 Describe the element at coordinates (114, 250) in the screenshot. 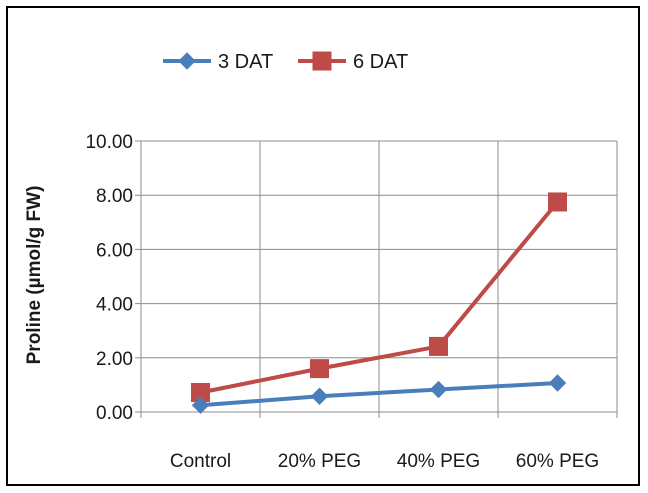

I see `y-tick-label: 6.00` at that location.